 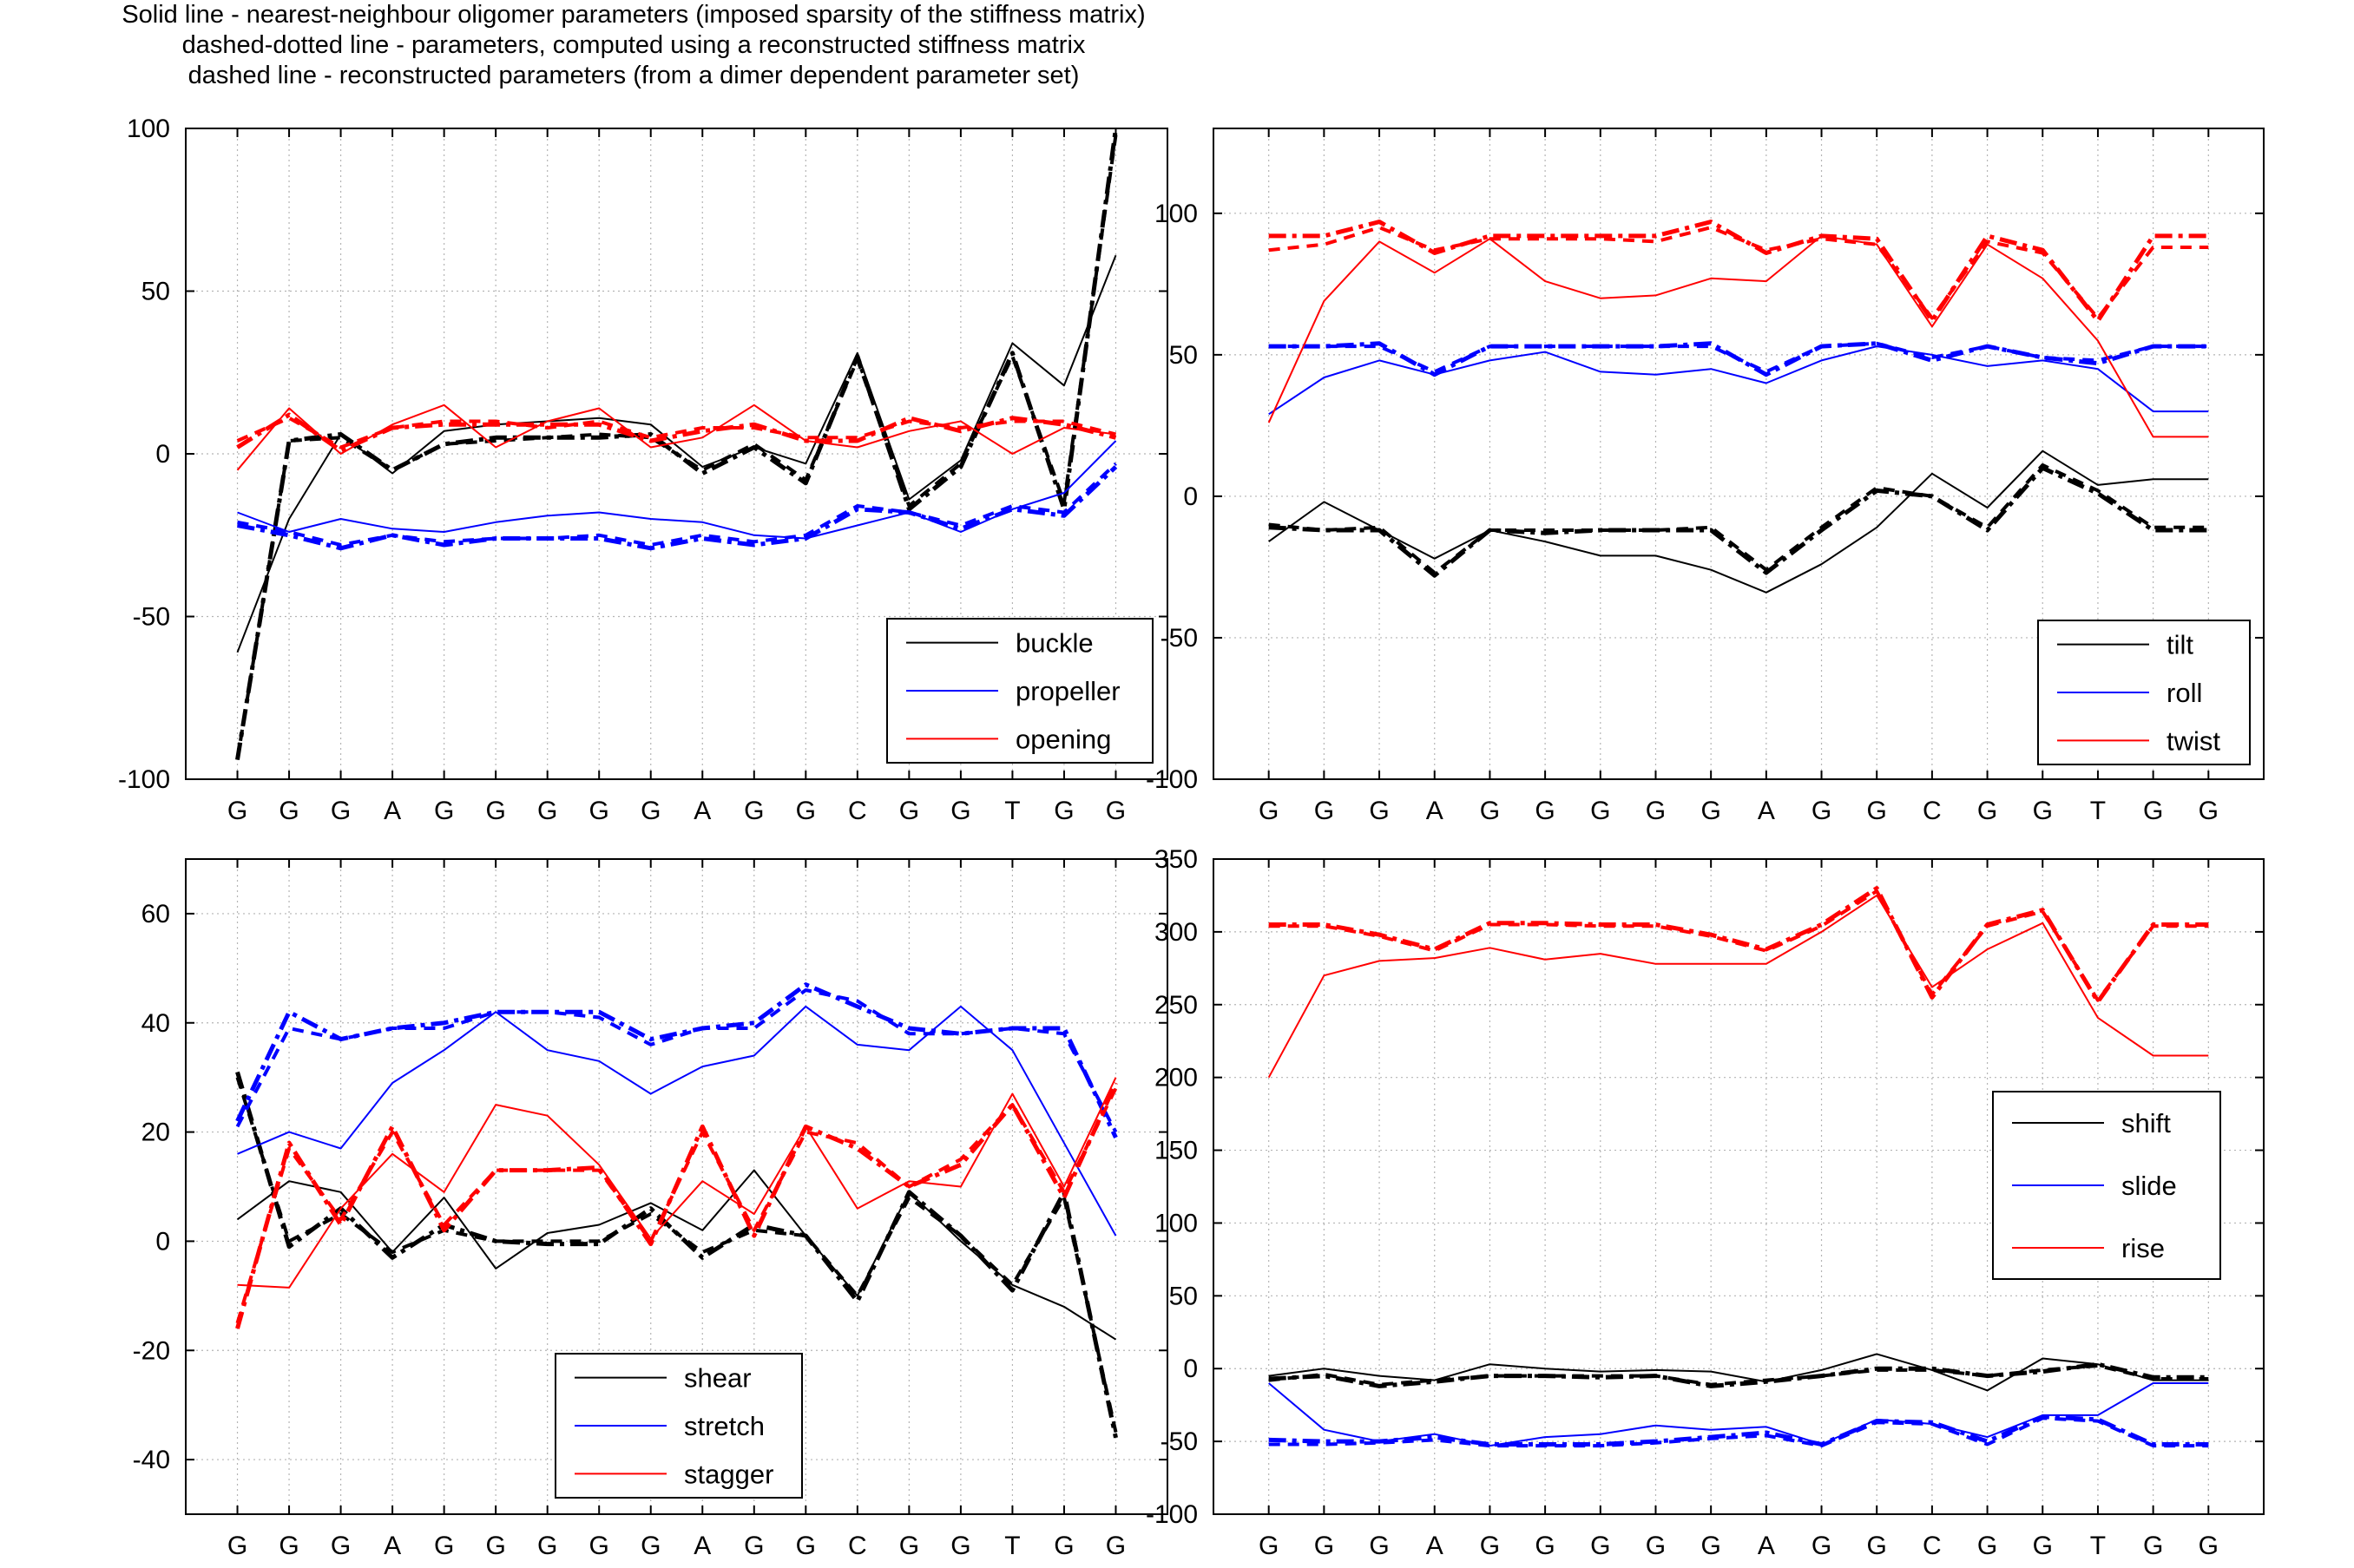 I want to click on series-line-propeller-solid, so click(x=677, y=490).